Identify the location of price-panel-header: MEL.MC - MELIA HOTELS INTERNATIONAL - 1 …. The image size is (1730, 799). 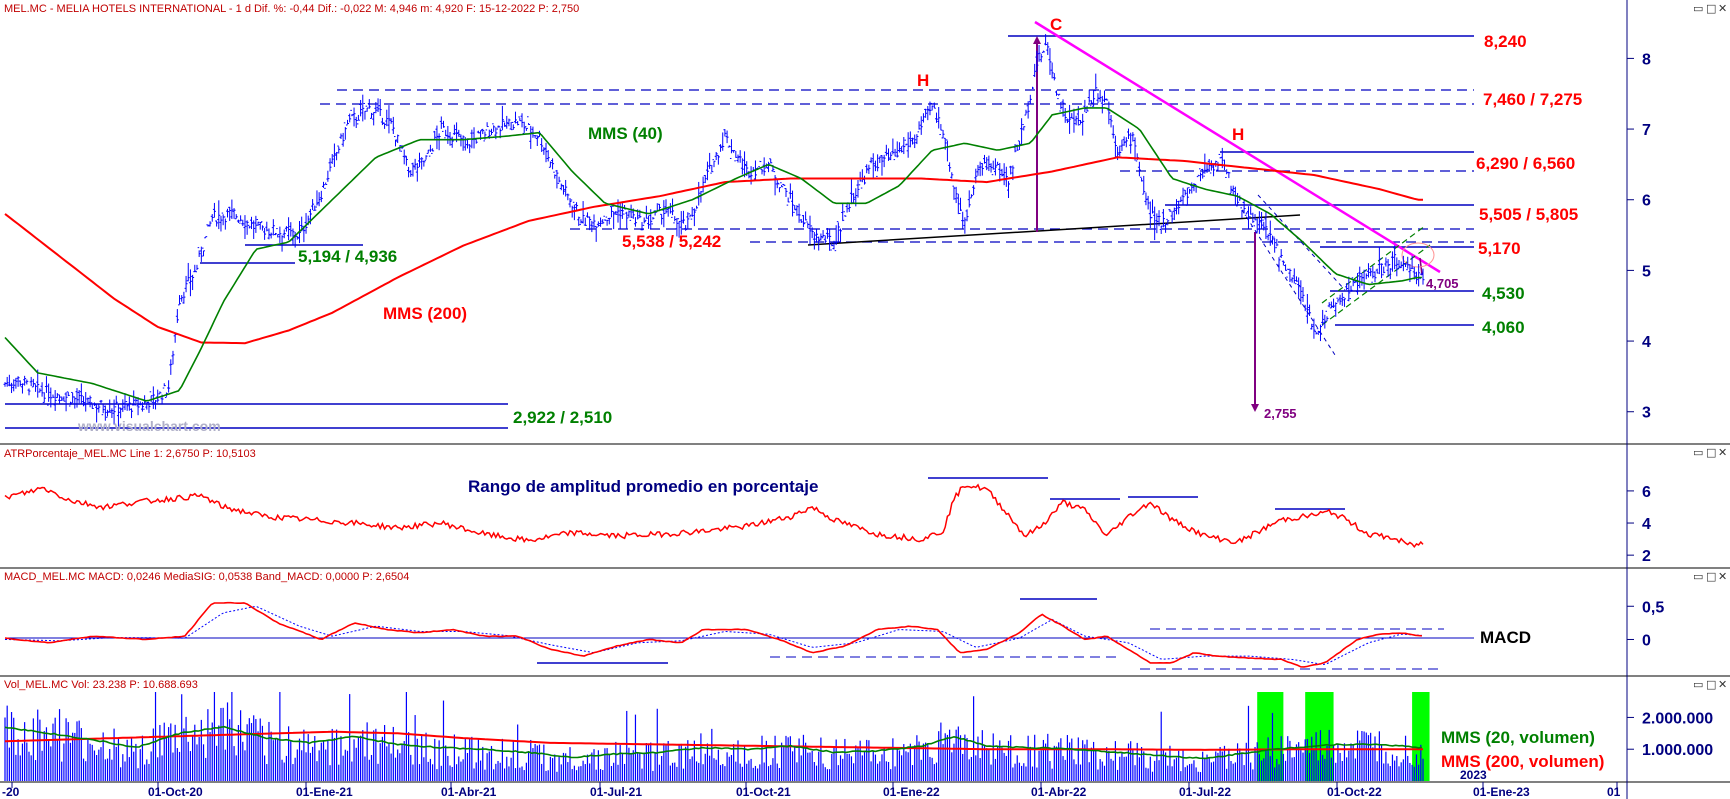
(291, 9).